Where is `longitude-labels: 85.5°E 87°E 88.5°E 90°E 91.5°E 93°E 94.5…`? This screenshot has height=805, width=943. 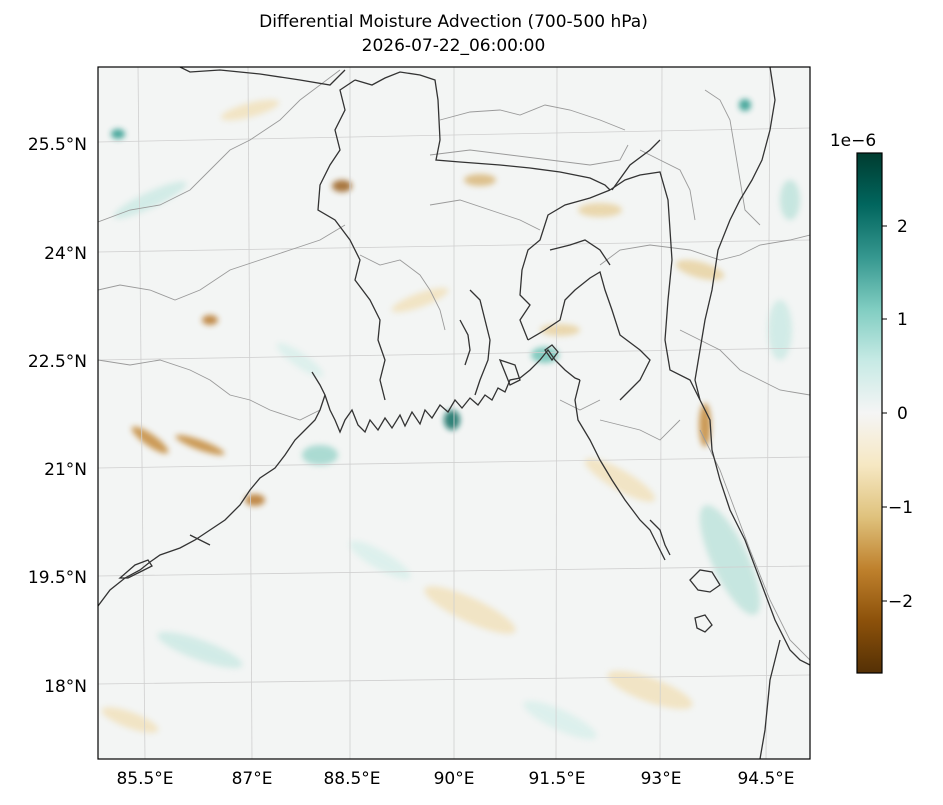 longitude-labels: 85.5°E 87°E 88.5°E 90°E 91.5°E 93°E 94.5… is located at coordinates (455, 779).